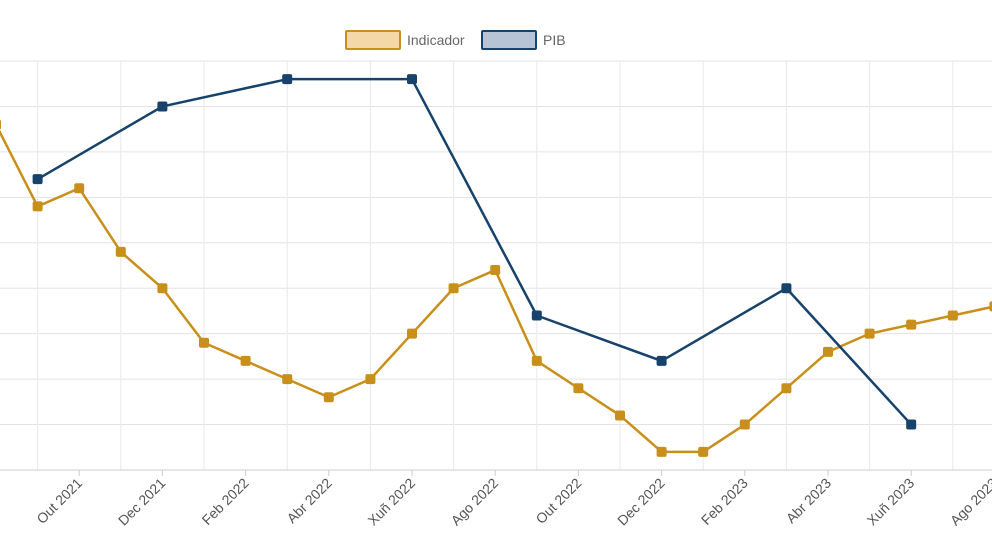  What do you see at coordinates (59, 501) in the screenshot?
I see `x-tick-label: Out 2021` at bounding box center [59, 501].